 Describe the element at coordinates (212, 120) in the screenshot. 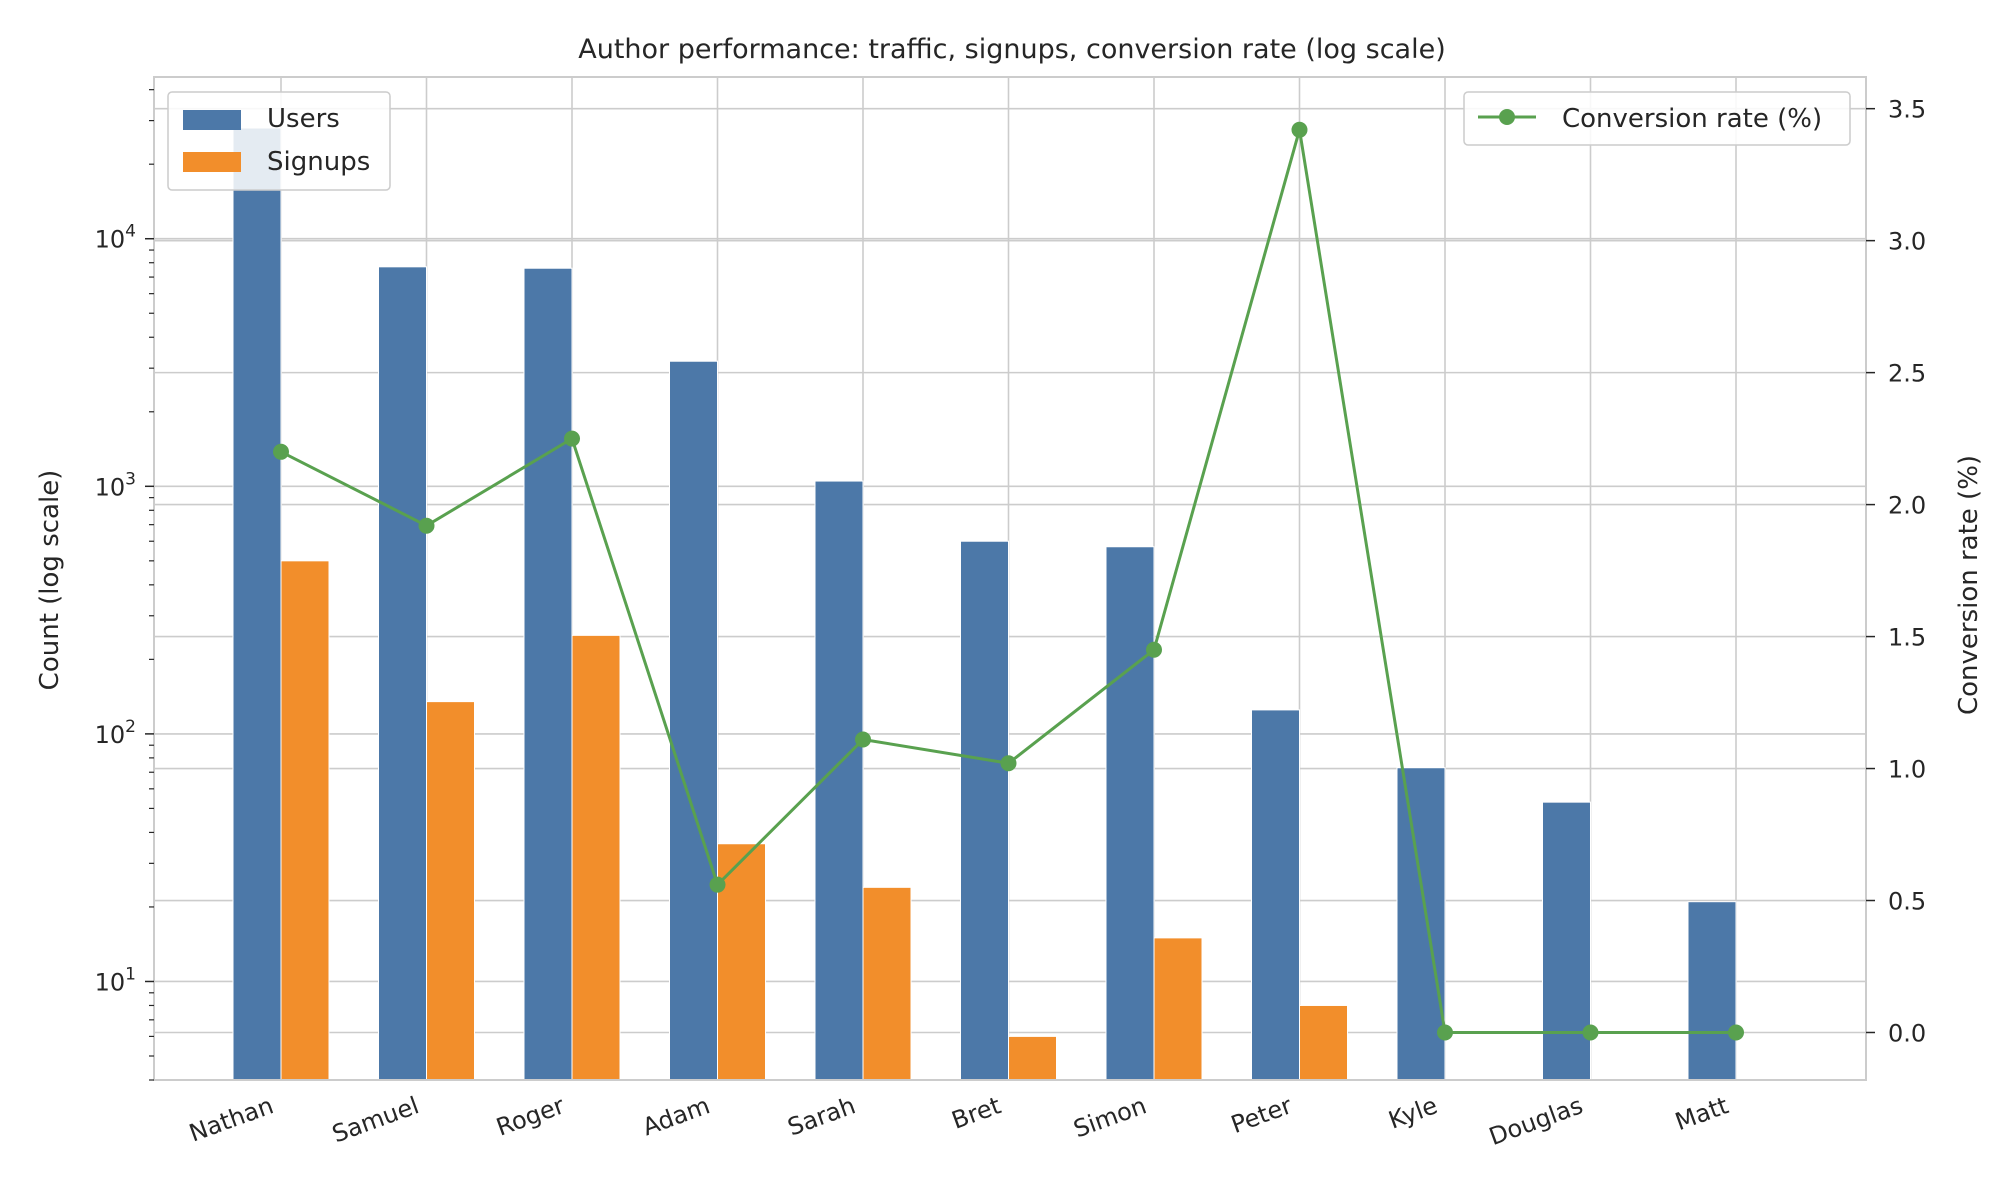

I see `legend-swatch-users` at that location.